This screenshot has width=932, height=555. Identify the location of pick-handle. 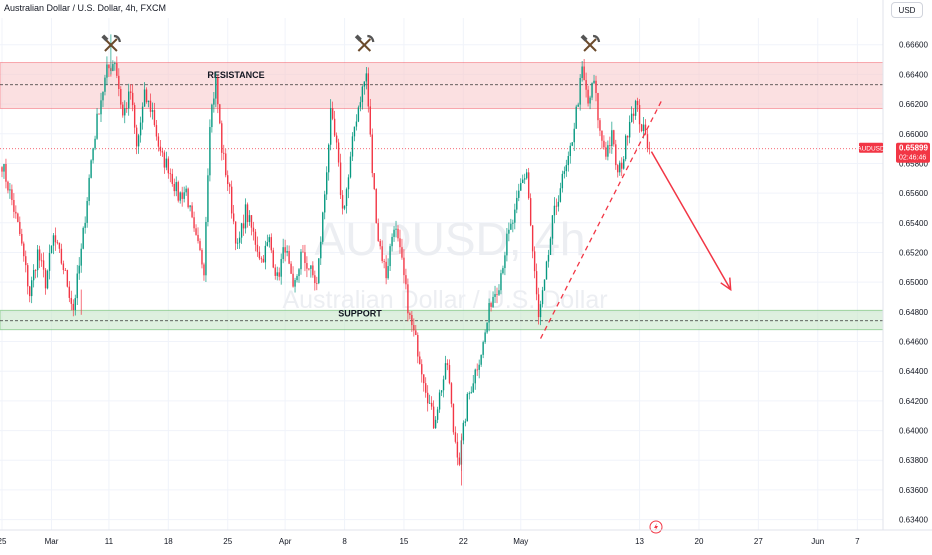
(111, 45).